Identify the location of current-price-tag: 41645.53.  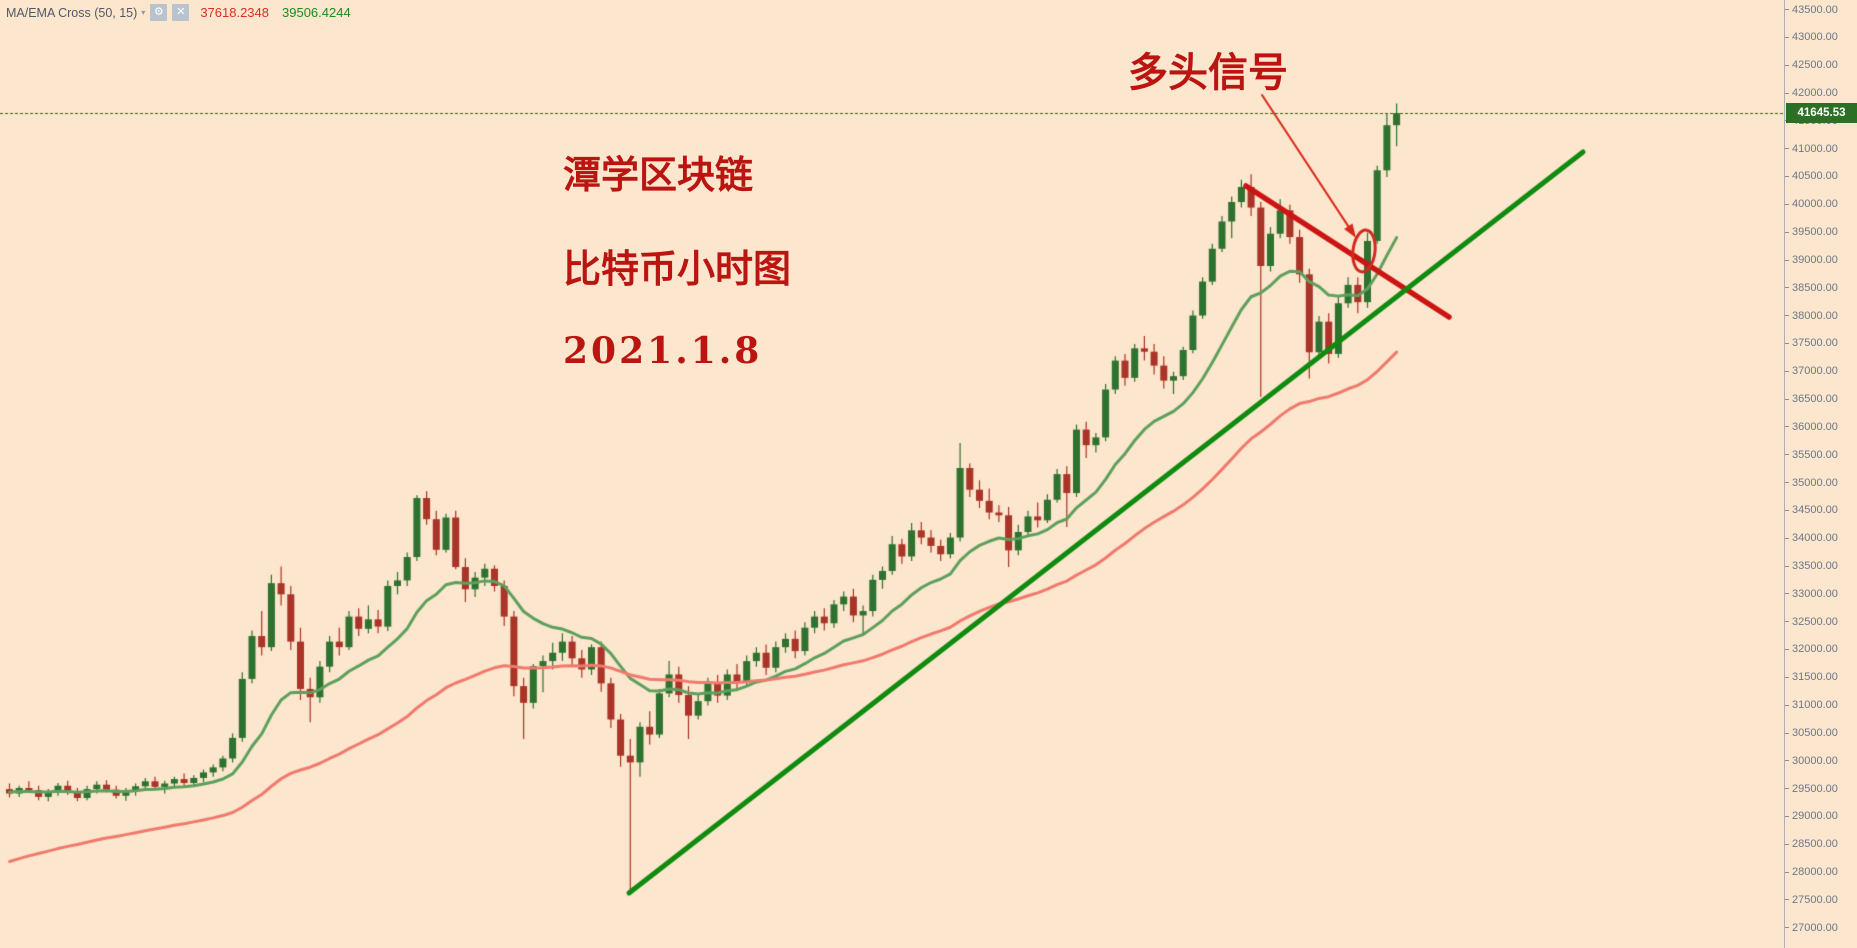
(1821, 113).